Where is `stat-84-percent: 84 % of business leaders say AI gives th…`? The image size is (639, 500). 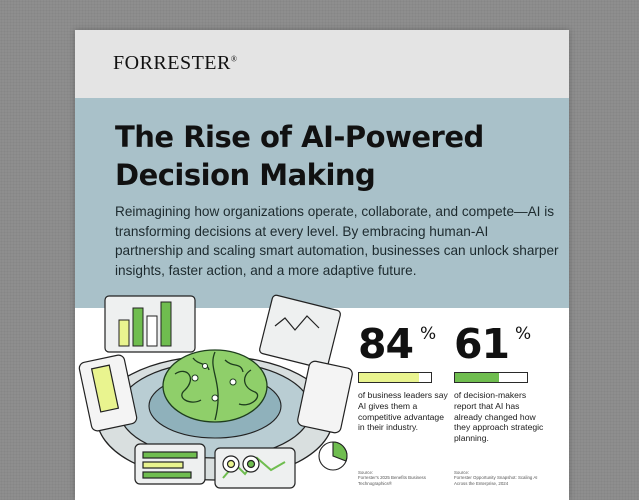
stat-84-percent: 84 % of business leaders say AI gives th… is located at coordinates (405, 376).